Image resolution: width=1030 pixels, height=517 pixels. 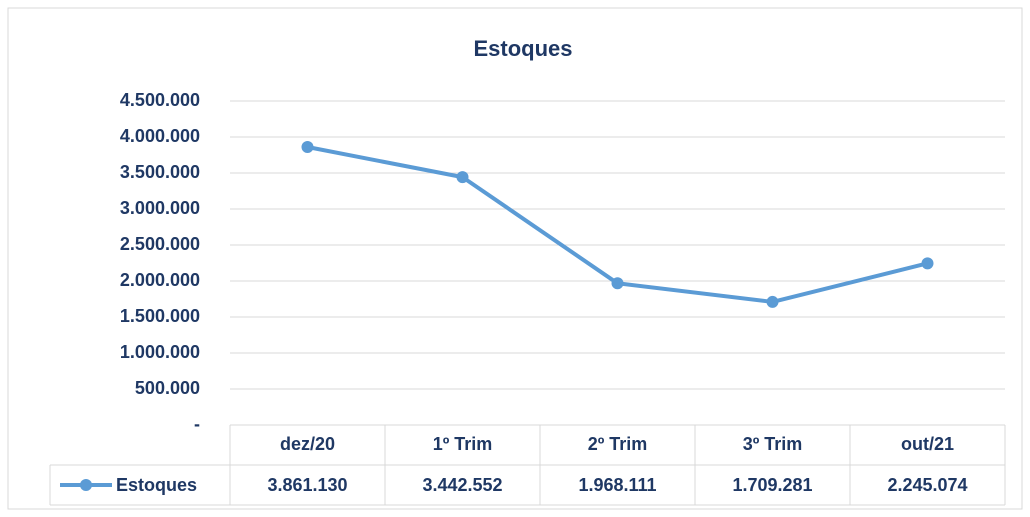 What do you see at coordinates (307, 485) in the screenshot?
I see `table-value: 3.861.130` at bounding box center [307, 485].